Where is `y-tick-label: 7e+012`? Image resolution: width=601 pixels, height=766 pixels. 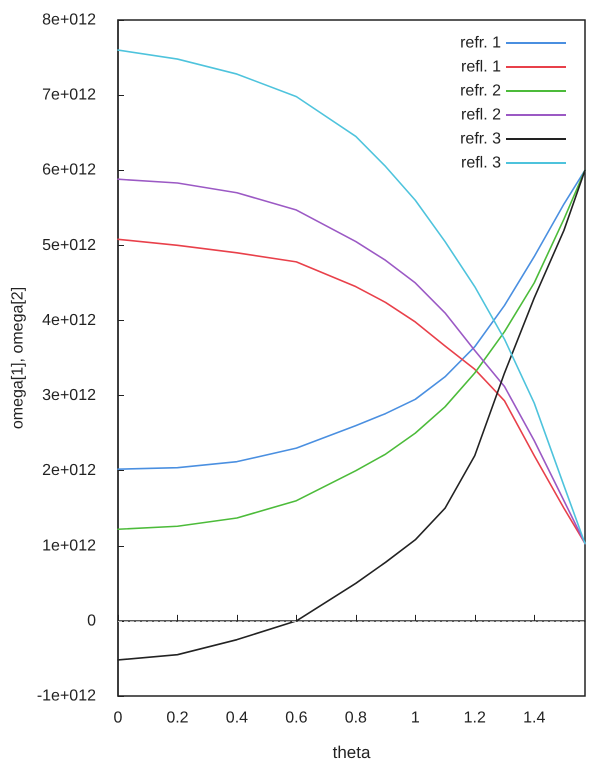
y-tick-label: 7e+012 is located at coordinates (69, 95).